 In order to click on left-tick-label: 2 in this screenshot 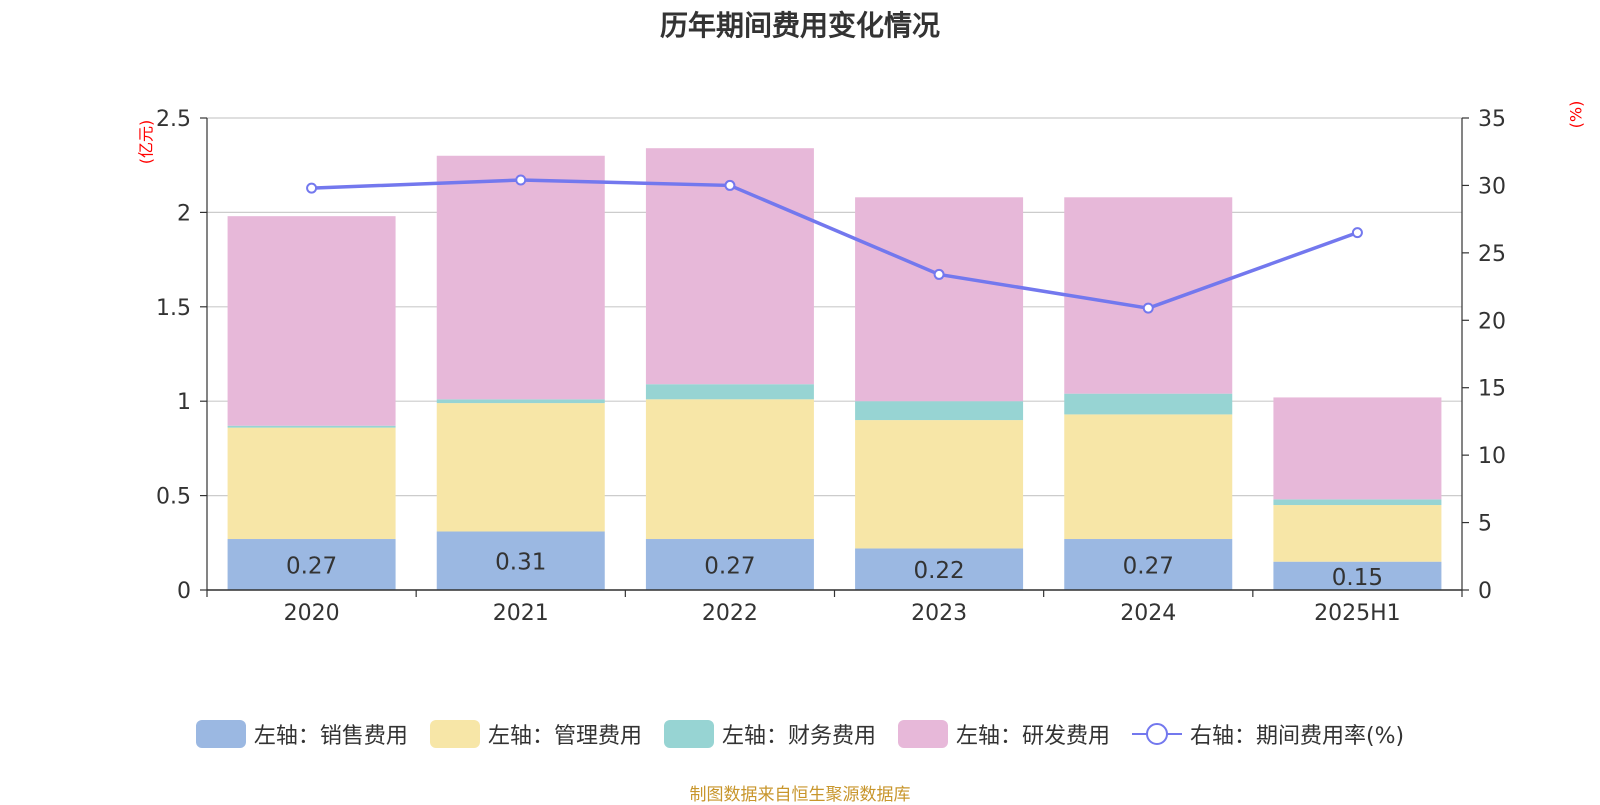, I will do `click(184, 213)`.